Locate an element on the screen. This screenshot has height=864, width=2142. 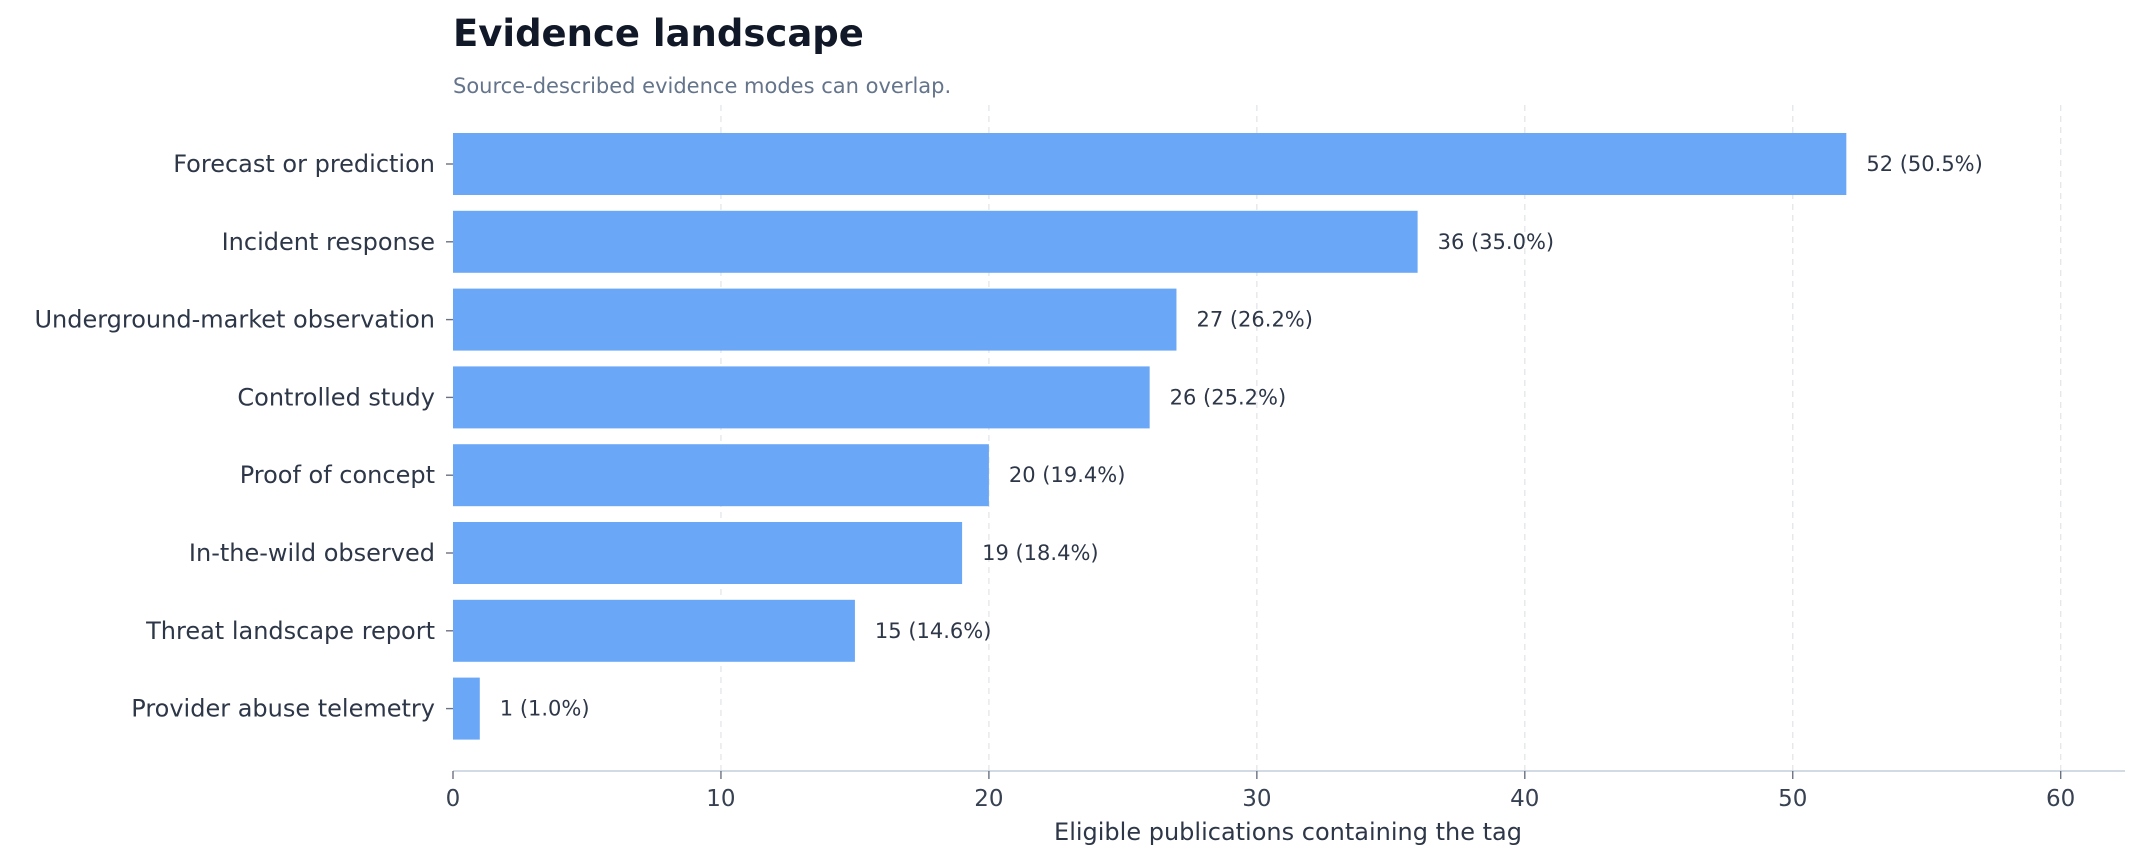
category-label-3: Controlled study is located at coordinates (336, 397).